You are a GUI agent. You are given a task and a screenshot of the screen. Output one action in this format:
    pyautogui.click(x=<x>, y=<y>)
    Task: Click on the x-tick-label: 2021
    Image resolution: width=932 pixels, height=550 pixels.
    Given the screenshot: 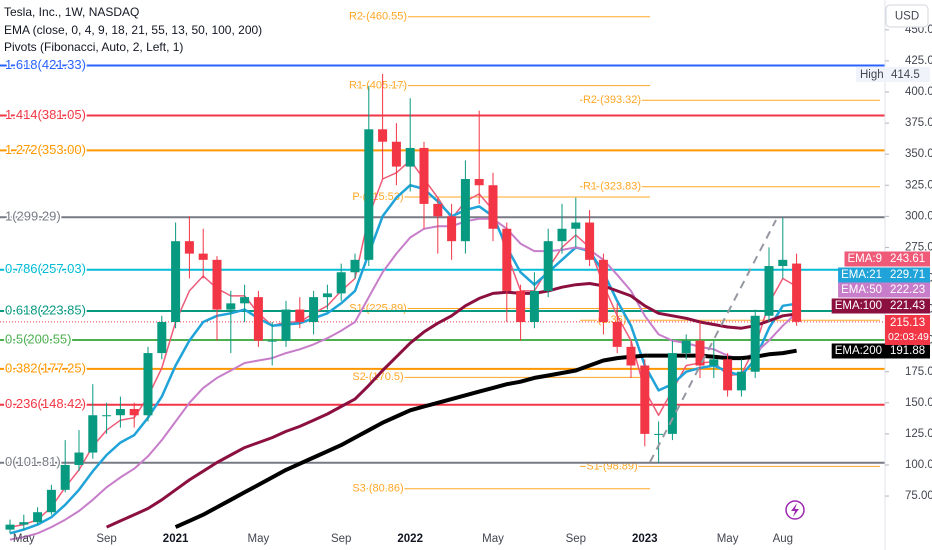 What is the action you would take?
    pyautogui.click(x=176, y=539)
    